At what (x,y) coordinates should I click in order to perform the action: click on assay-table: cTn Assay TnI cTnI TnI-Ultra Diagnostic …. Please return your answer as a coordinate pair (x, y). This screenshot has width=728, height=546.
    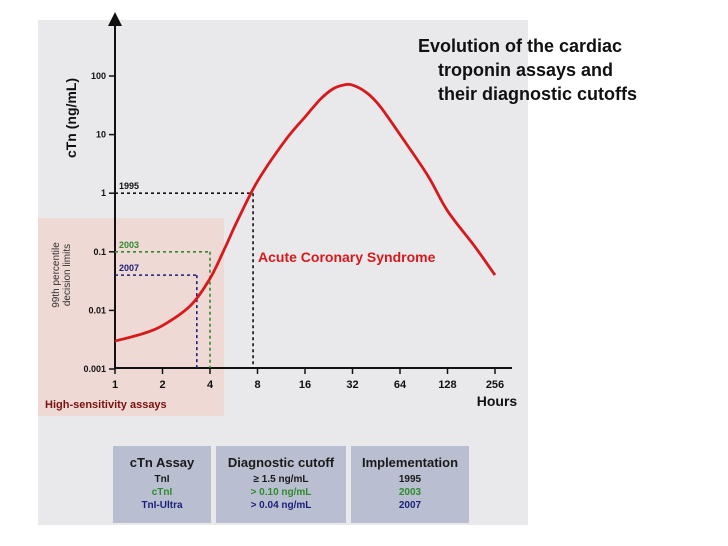
    Looking at the image, I should click on (291, 484).